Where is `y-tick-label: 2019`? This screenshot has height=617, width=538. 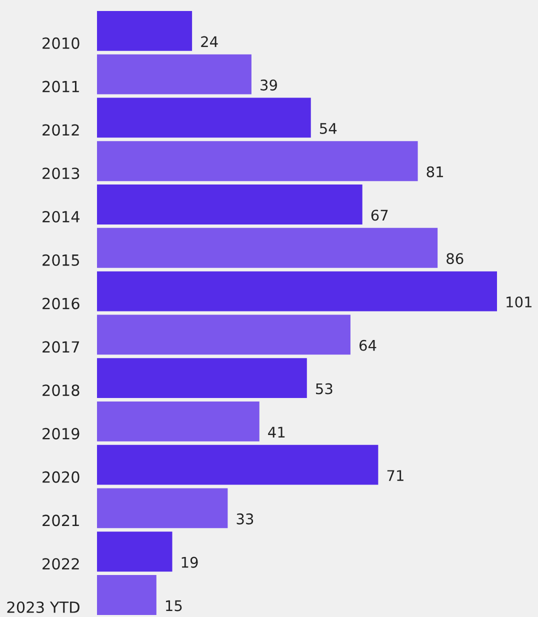
y-tick-label: 2019 is located at coordinates (61, 434).